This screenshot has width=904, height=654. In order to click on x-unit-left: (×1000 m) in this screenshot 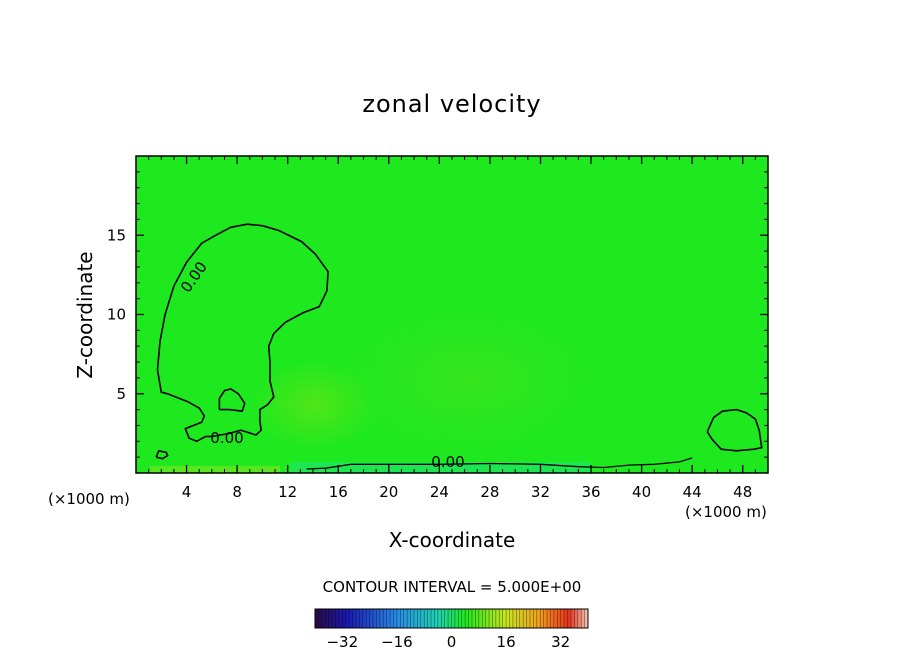, I will do `click(89, 499)`.